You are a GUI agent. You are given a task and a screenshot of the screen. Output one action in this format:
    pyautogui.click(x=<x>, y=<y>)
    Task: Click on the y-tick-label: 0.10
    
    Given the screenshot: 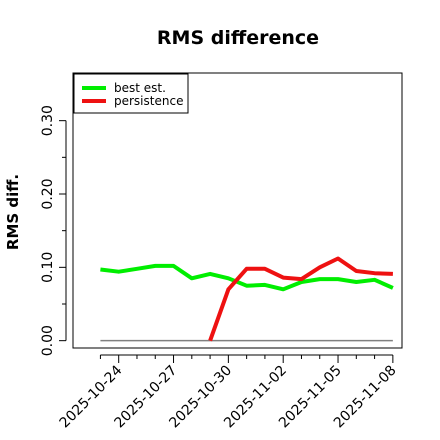 What is the action you would take?
    pyautogui.click(x=48, y=267)
    